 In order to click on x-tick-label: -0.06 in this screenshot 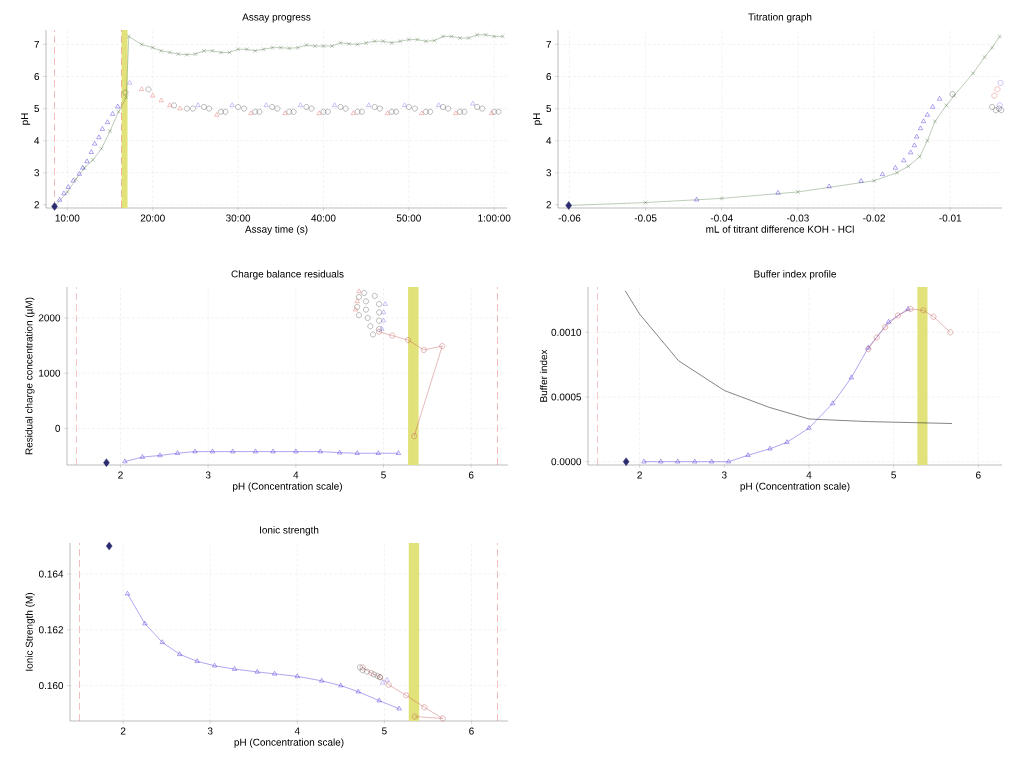, I will do `click(569, 218)`.